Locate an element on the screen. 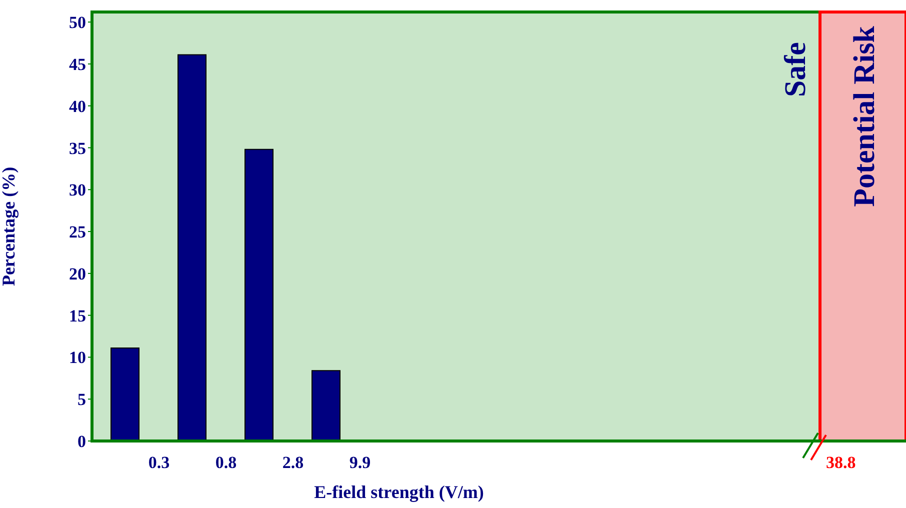 The height and width of the screenshot is (508, 906). y-tick-label: 45 is located at coordinates (77, 64).